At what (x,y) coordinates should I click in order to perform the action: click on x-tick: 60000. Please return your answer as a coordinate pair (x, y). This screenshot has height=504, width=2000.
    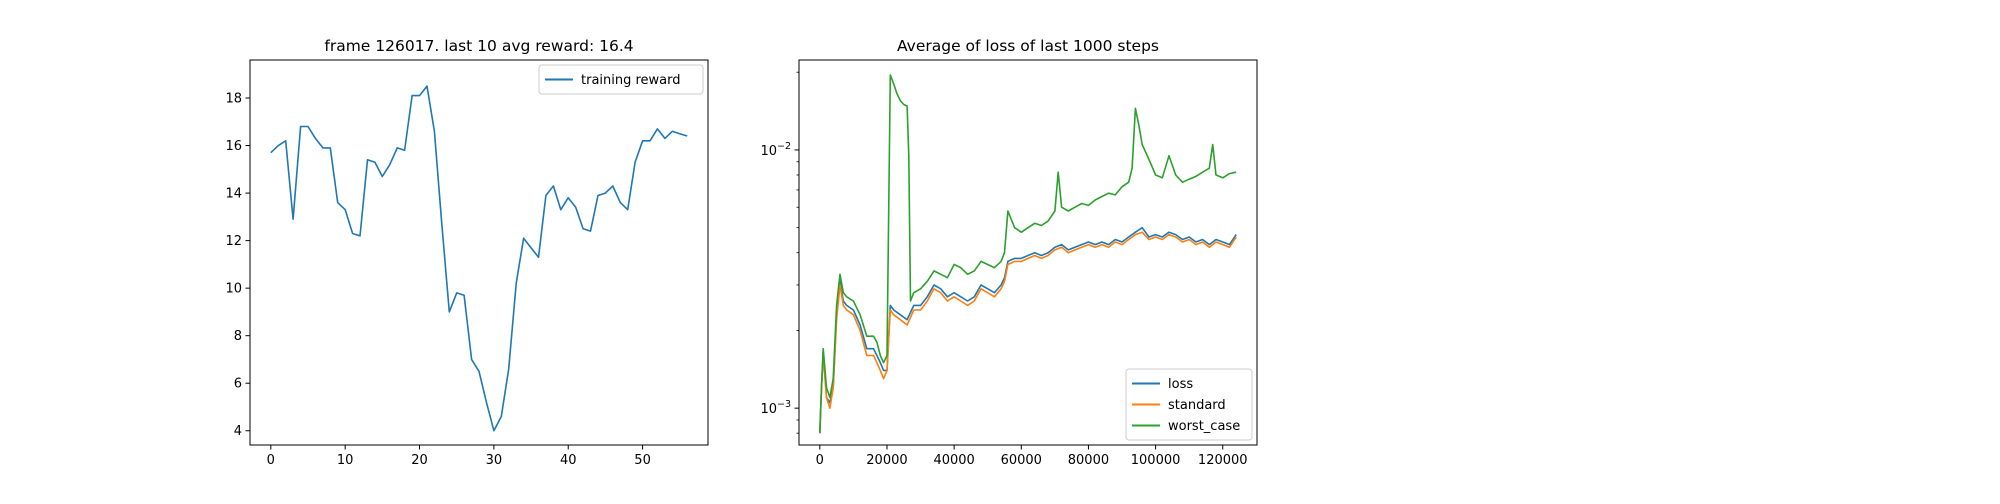
    Looking at the image, I should click on (1021, 456).